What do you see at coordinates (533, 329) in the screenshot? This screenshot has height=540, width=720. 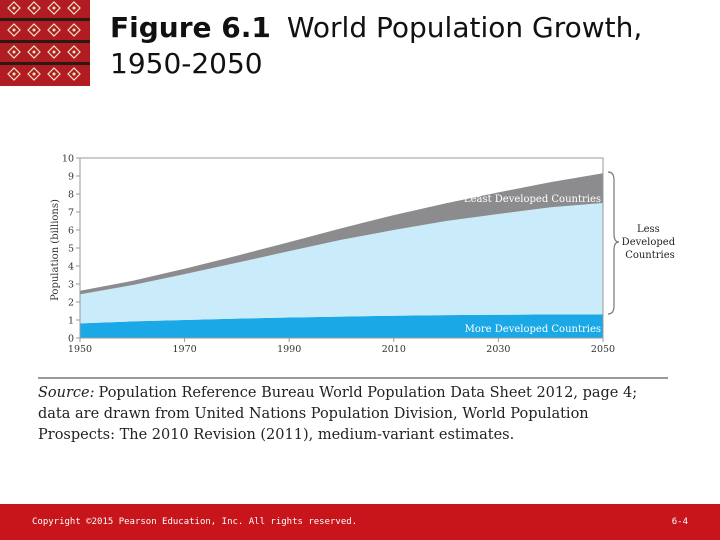 I see `more-developed-label: More Developed Countries` at bounding box center [533, 329].